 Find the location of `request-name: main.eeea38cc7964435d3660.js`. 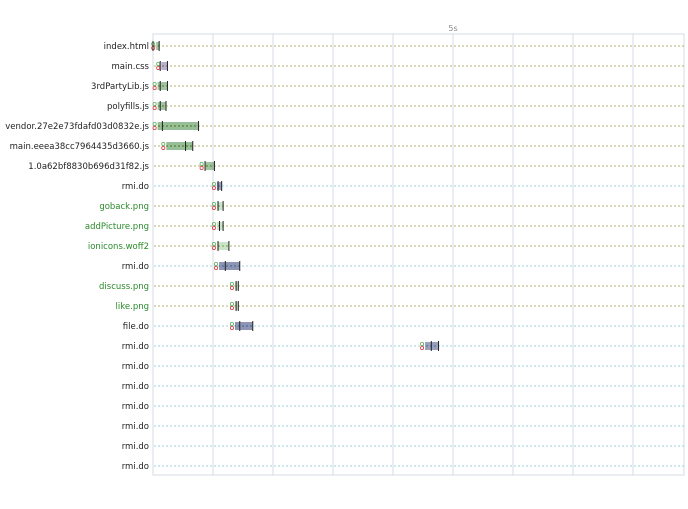

request-name: main.eeea38cc7964435d3660.js is located at coordinates (80, 147).